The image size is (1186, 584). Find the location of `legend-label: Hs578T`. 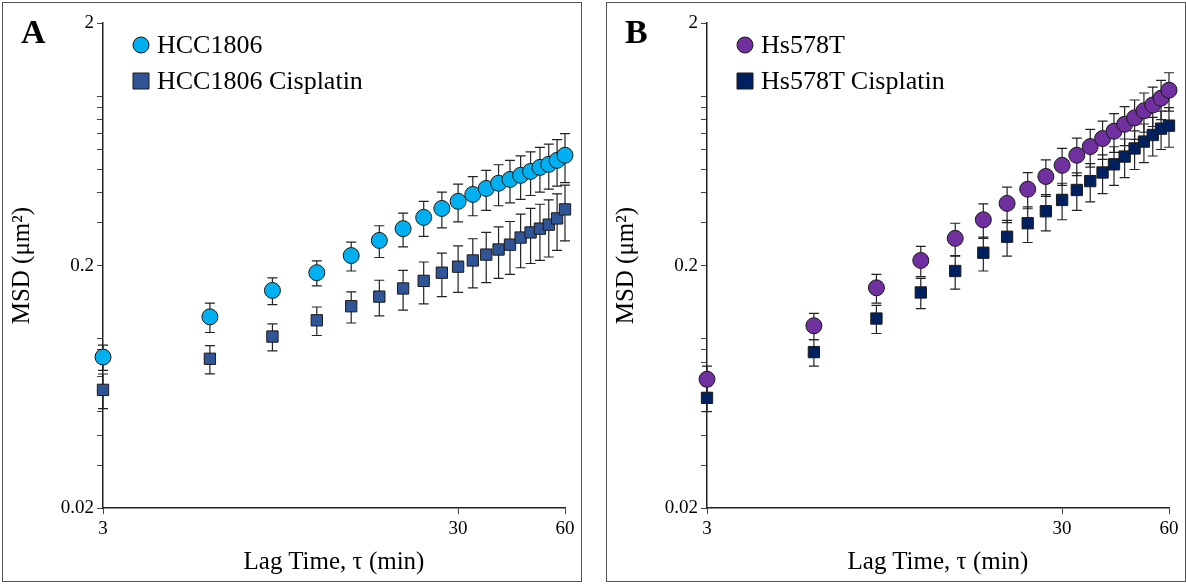

legend-label: Hs578T is located at coordinates (803, 44).